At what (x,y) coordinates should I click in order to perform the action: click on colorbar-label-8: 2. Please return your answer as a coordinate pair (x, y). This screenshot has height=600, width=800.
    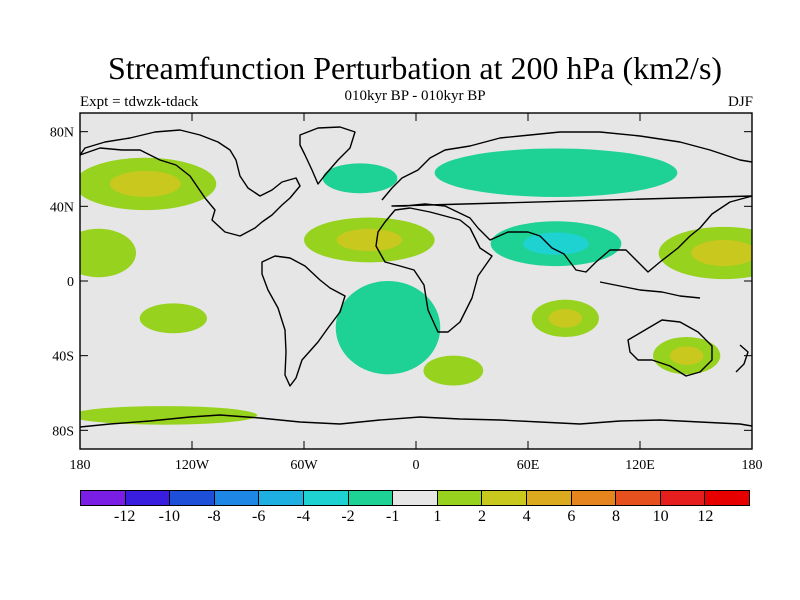
    Looking at the image, I should click on (482, 516).